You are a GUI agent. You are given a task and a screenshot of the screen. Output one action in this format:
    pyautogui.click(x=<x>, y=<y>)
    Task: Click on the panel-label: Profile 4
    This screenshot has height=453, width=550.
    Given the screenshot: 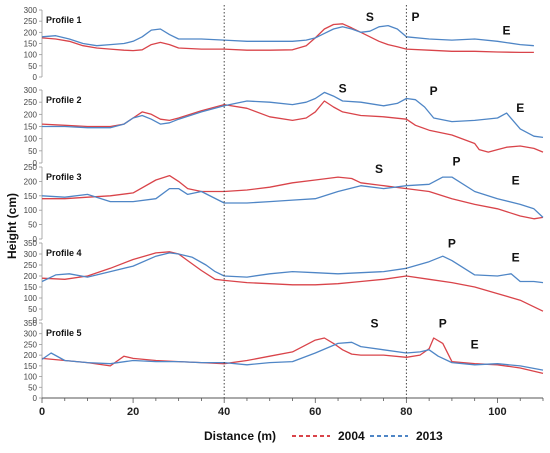 What is the action you would take?
    pyautogui.click(x=64, y=253)
    